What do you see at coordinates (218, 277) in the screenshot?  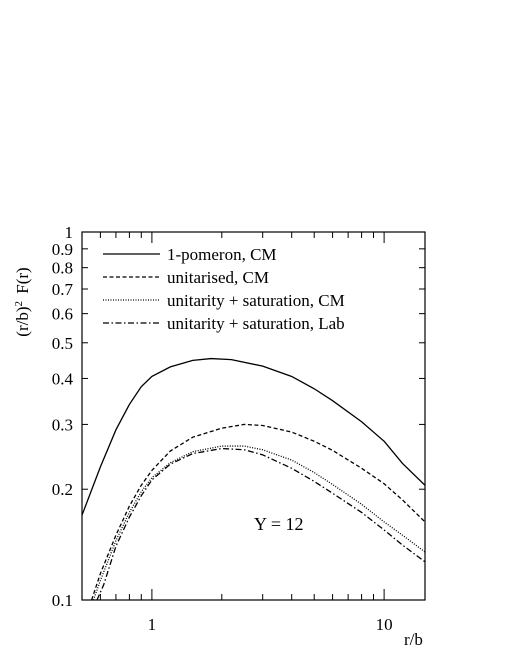 I see `legend-label: unitarised, CM` at bounding box center [218, 277].